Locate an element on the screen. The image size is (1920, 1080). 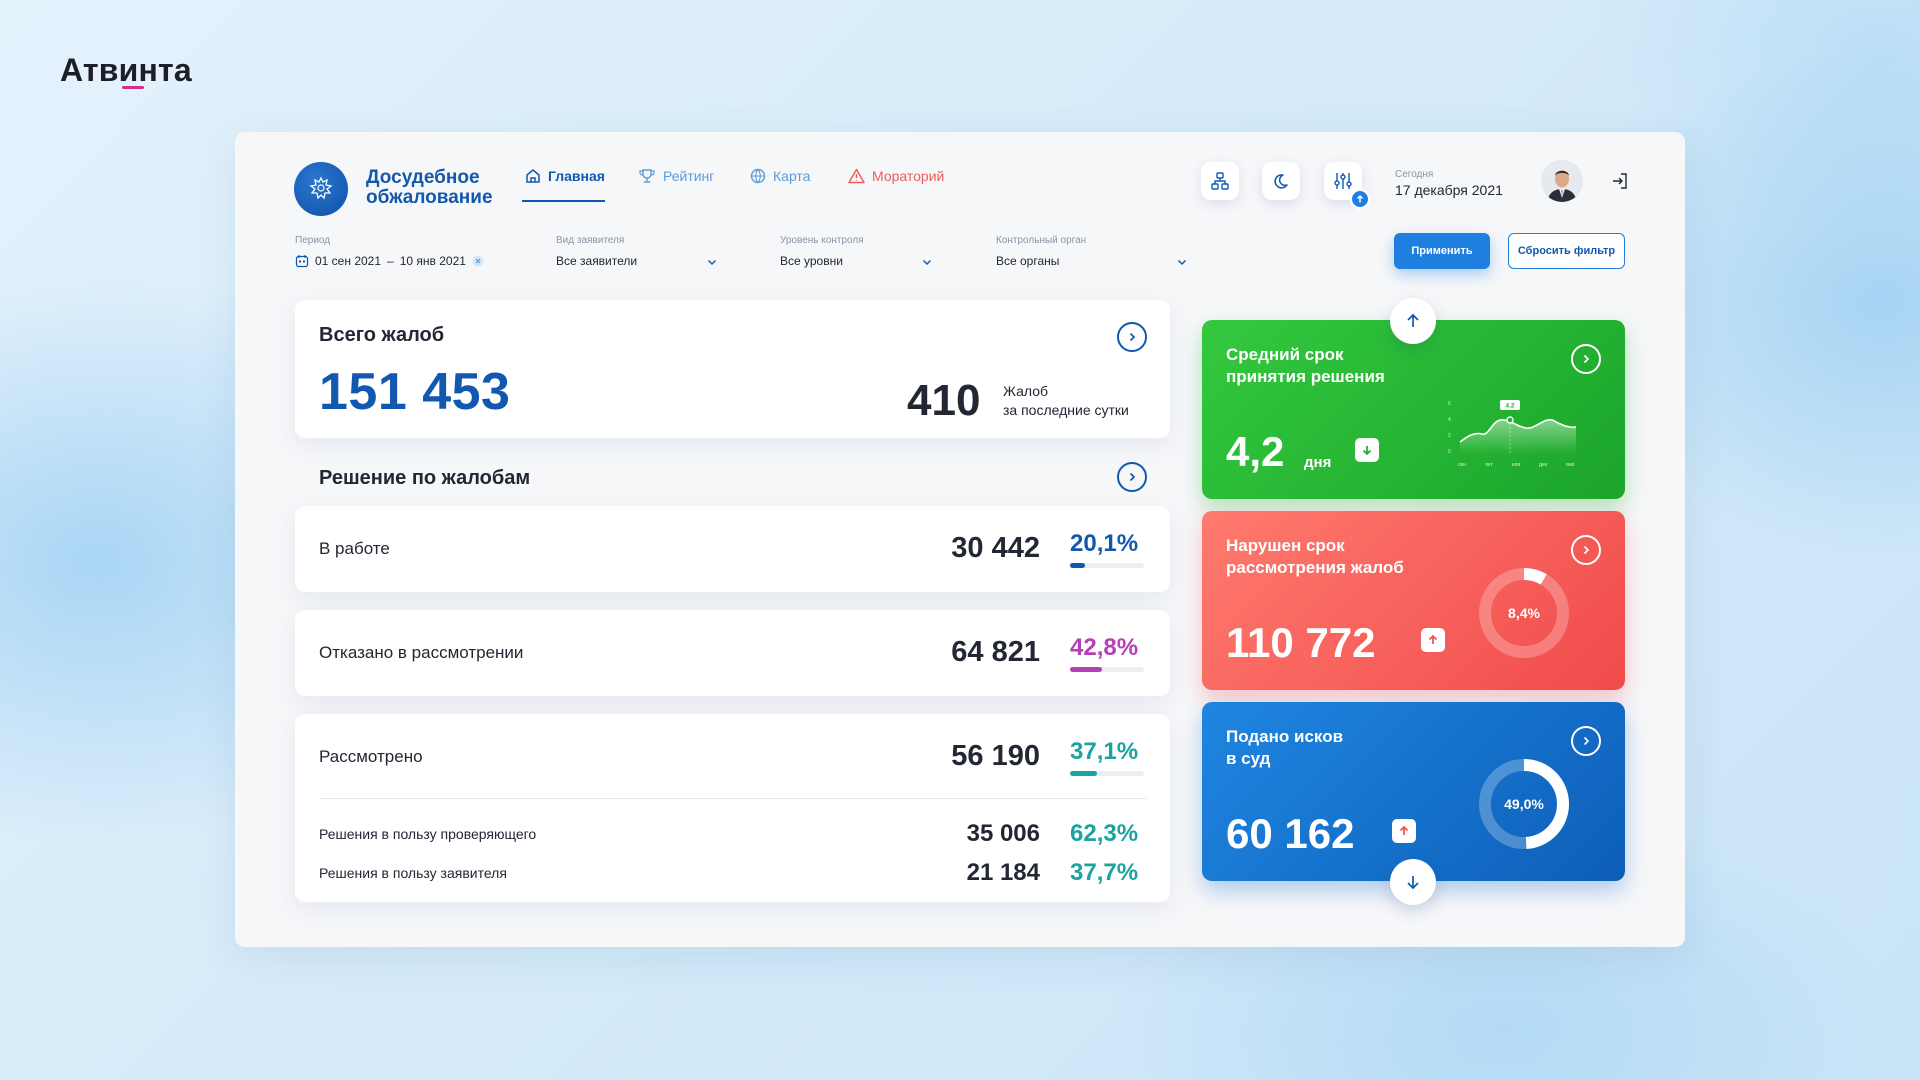
scroll-down-button is located at coordinates (1413, 882).